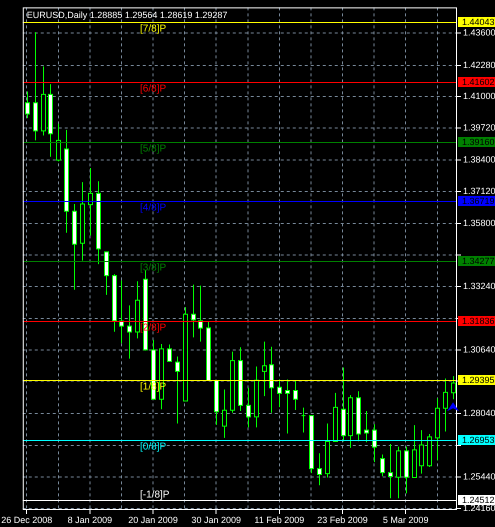  What do you see at coordinates (153, 88) in the screenshot?
I see `ref-line-label: [6/8]P` at bounding box center [153, 88].